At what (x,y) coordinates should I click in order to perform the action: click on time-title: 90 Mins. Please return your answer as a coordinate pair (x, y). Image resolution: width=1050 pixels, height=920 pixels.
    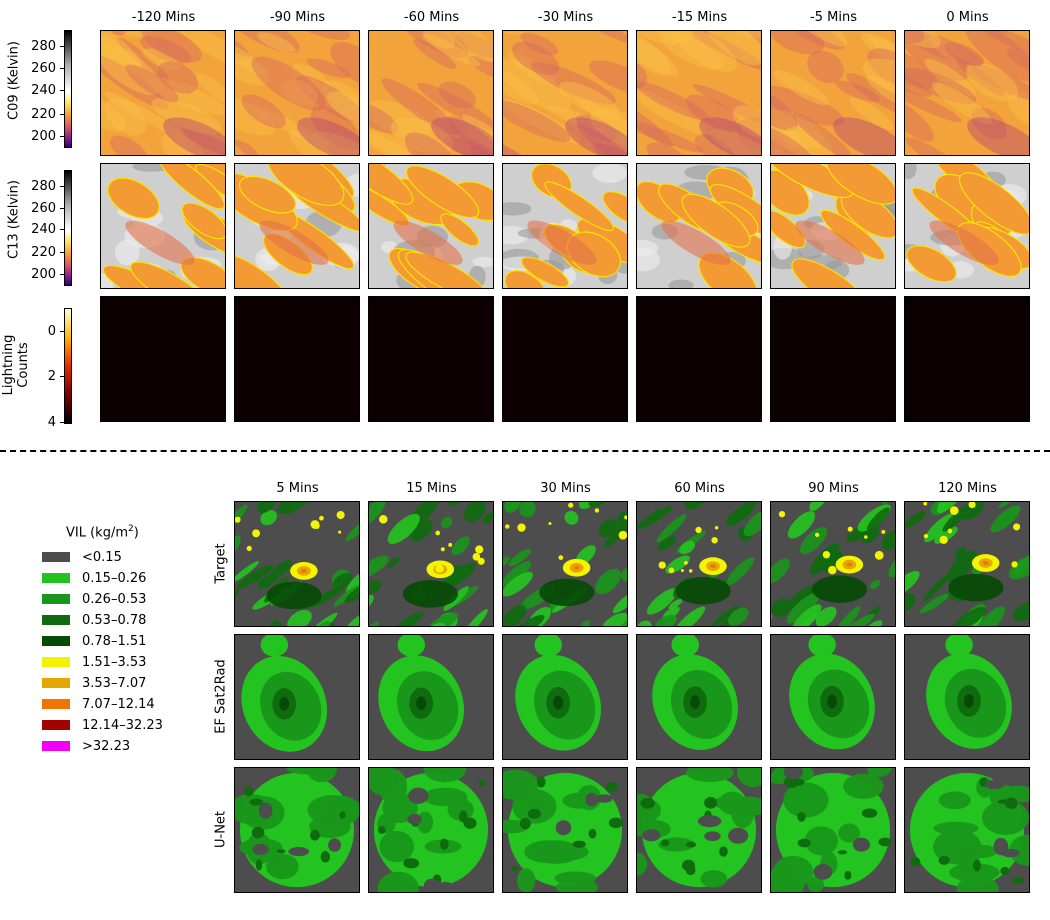
    Looking at the image, I should click on (833, 488).